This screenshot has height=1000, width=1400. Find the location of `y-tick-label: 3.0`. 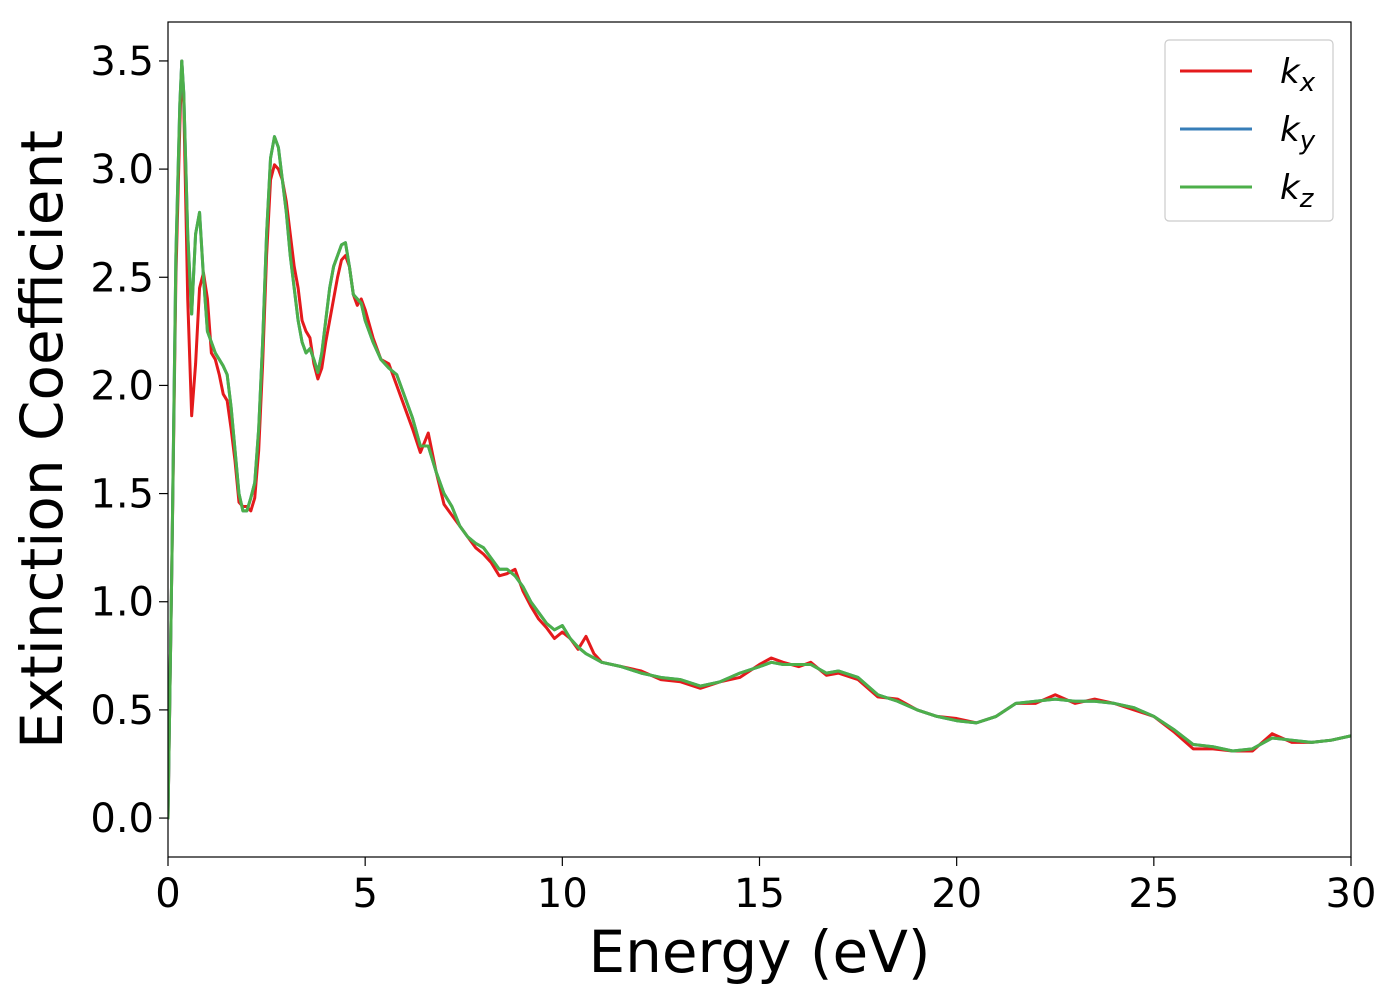

y-tick-label: 3.0 is located at coordinates (122, 170).